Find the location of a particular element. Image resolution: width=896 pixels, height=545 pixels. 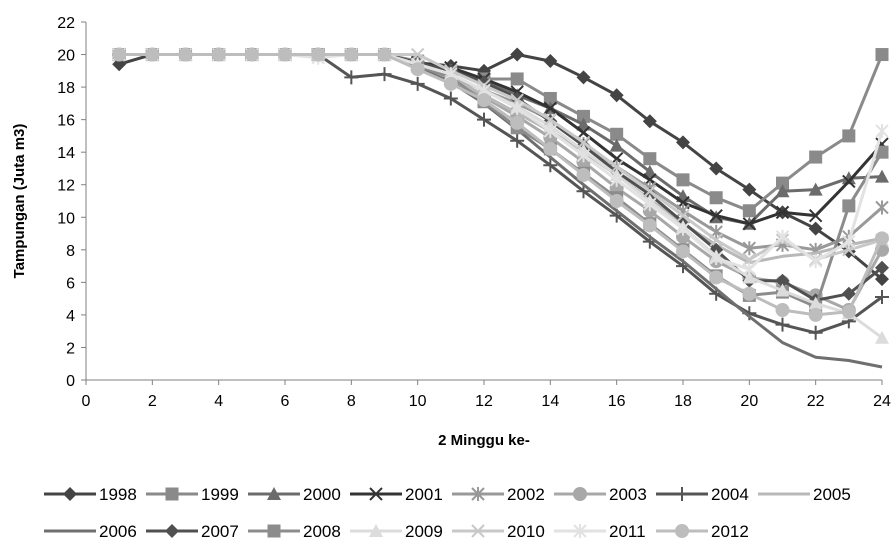

x-tick-label: 12 is located at coordinates (484, 401).